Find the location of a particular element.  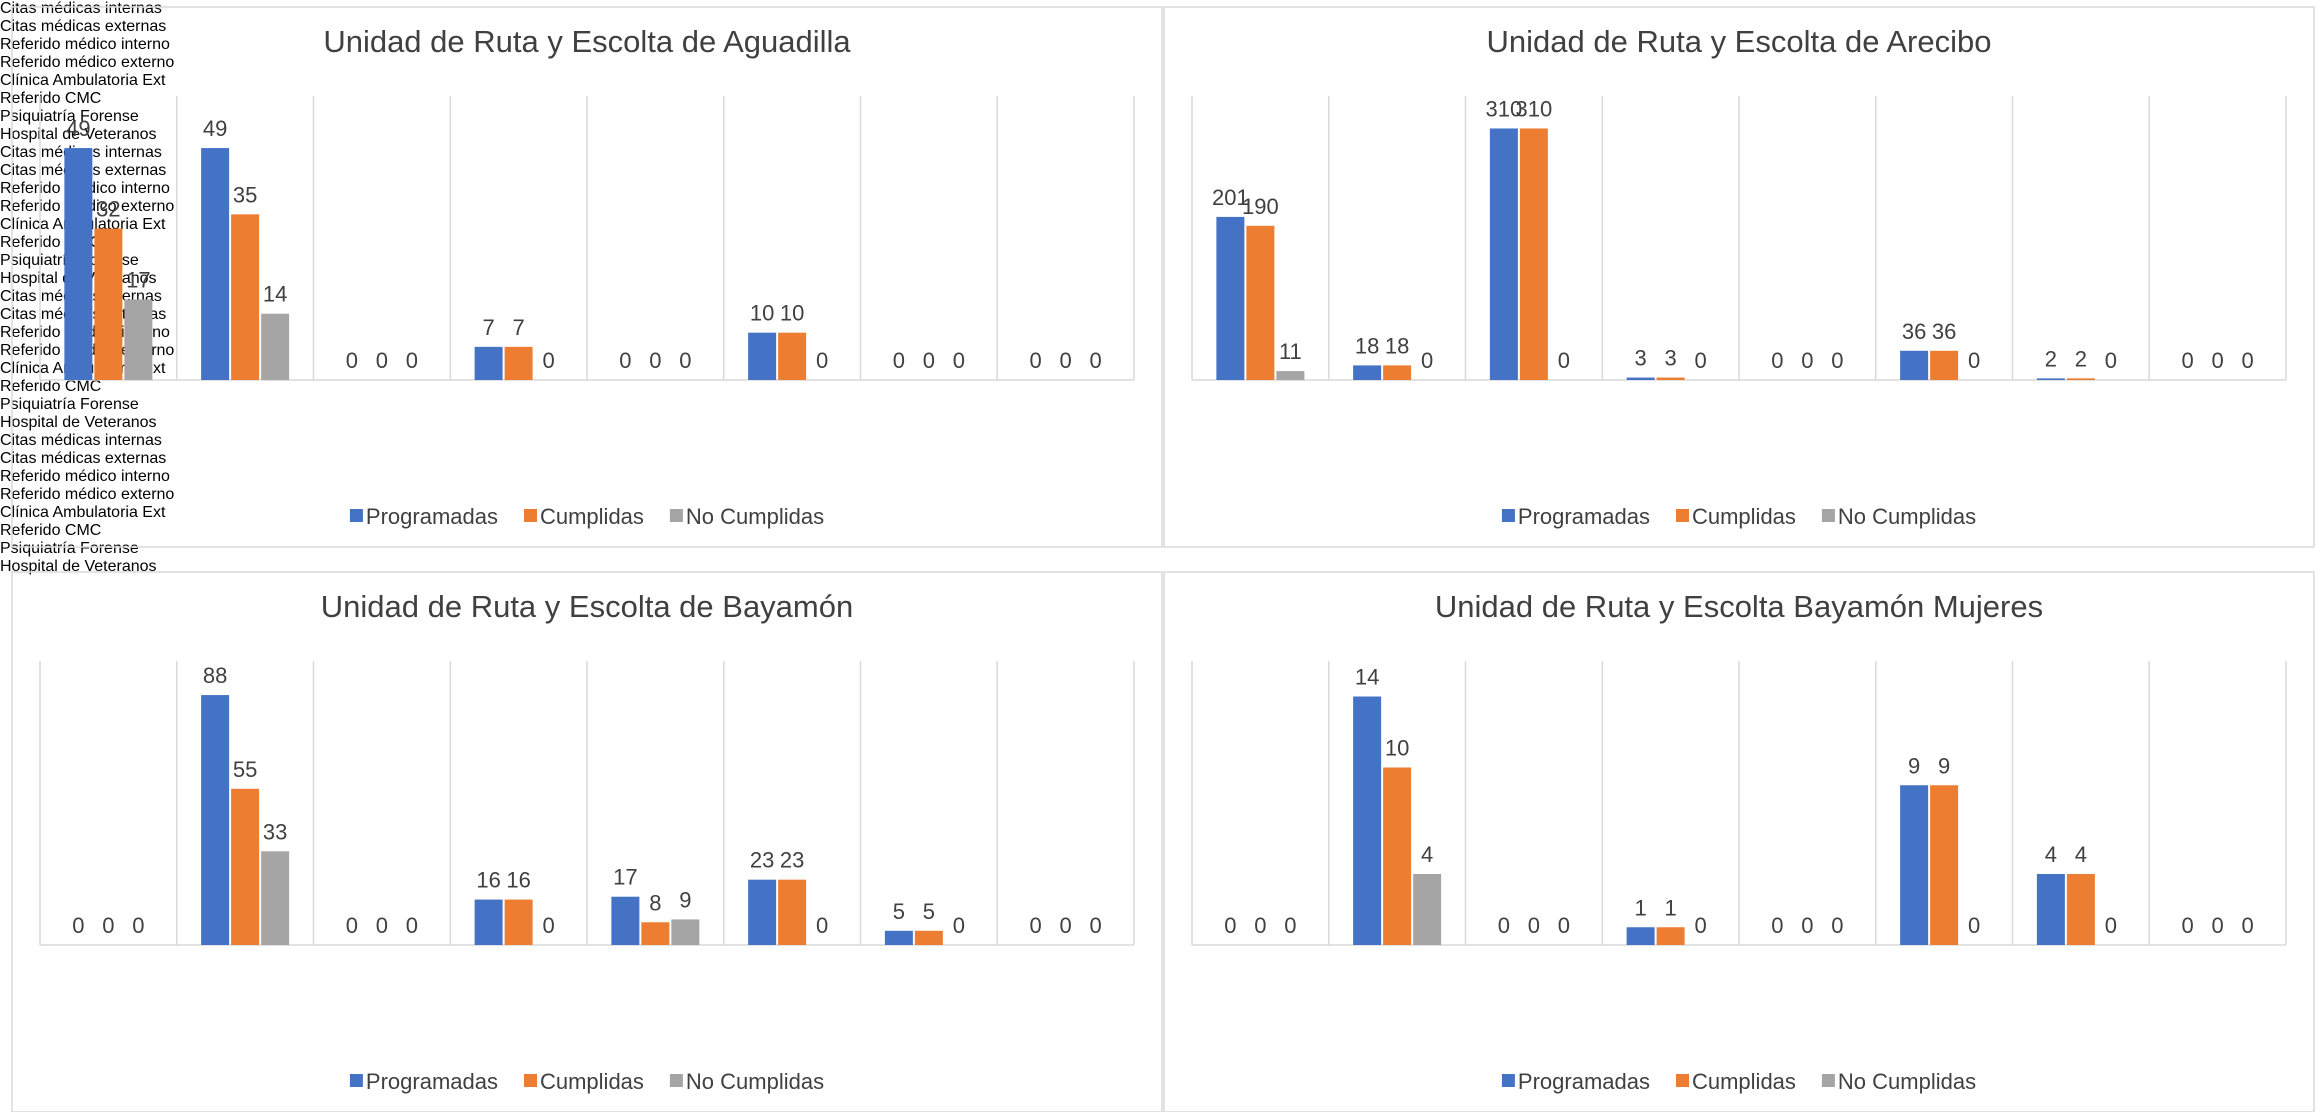

data-label: 10 is located at coordinates (762, 313).